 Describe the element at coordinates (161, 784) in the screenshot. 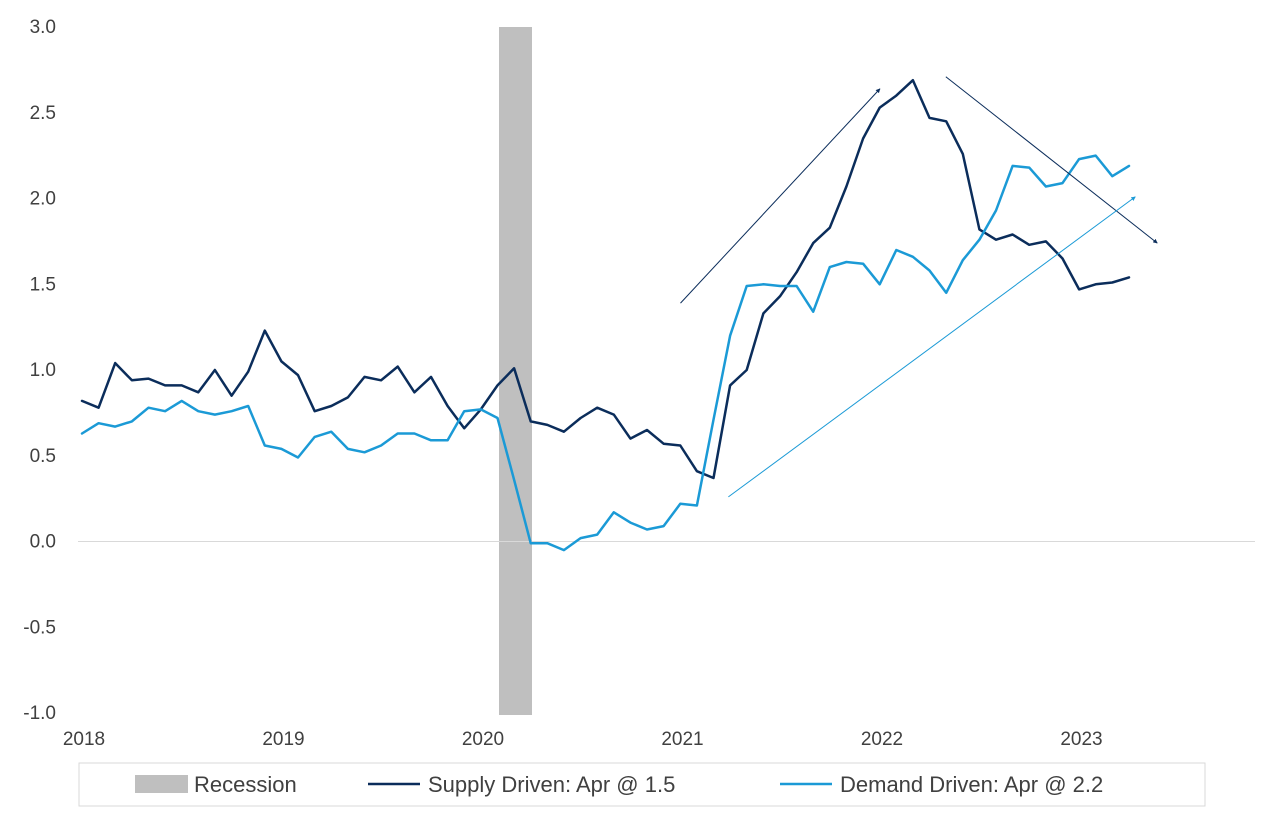

I see `legend-swatch-recession` at that location.